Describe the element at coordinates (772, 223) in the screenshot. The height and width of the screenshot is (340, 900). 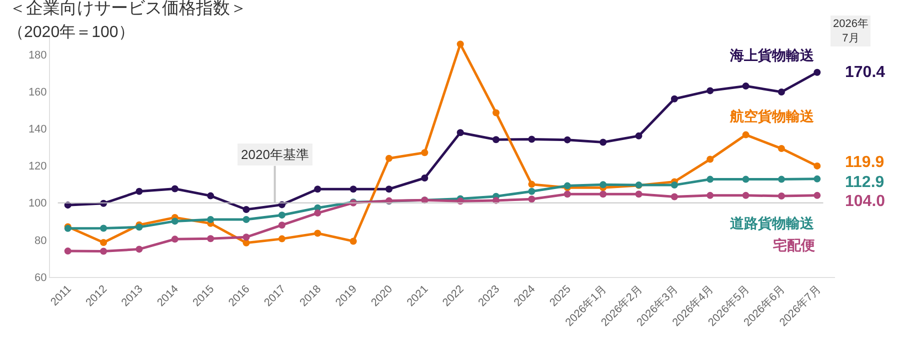
I see `text: 道路貨物輸送` at that location.